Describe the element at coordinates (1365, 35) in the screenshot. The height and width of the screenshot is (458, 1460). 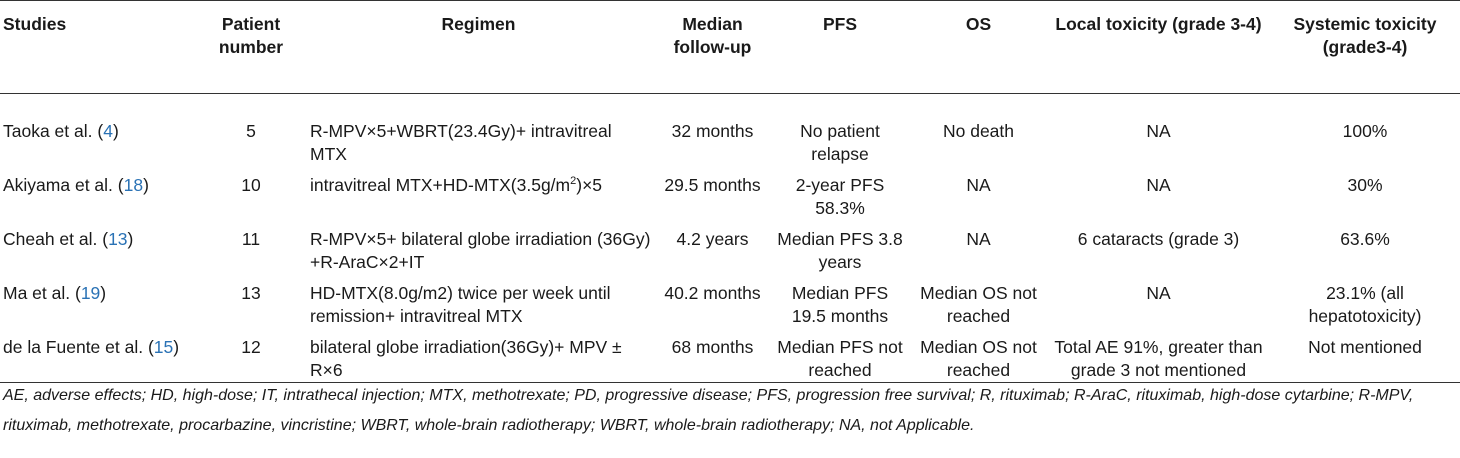
I see `header-systemic-toxicity: Systemic toxicity (grade3-4)` at that location.